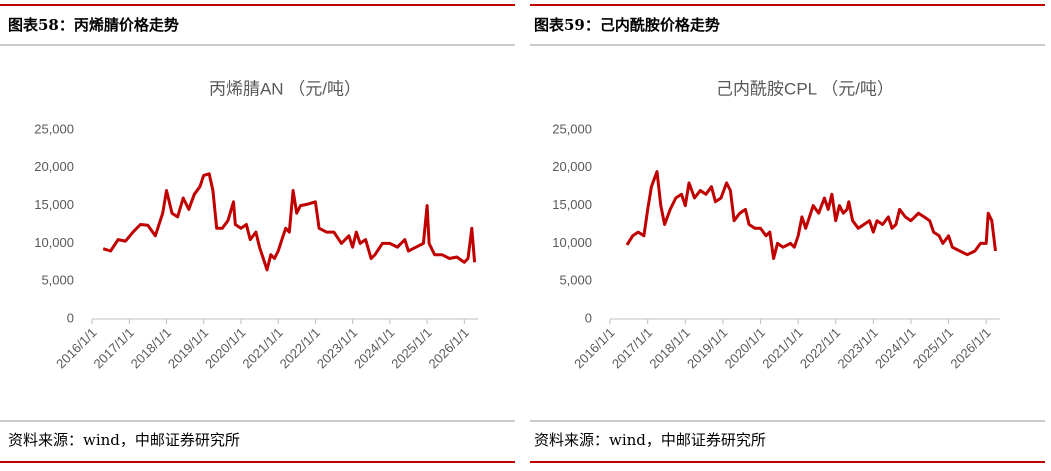 Image resolution: width=1051 pixels, height=471 pixels. Describe the element at coordinates (285, 88) in the screenshot. I see `chart-title: 丙烯腈AN （元/吨）` at that location.